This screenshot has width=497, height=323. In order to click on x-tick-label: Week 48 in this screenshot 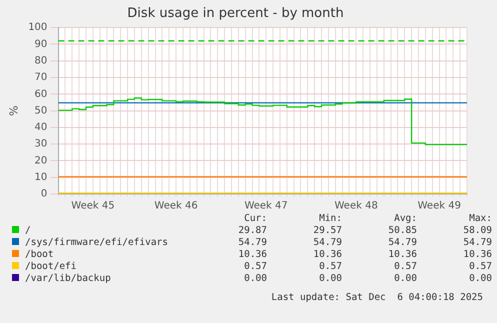, I will do `click(356, 206)`.